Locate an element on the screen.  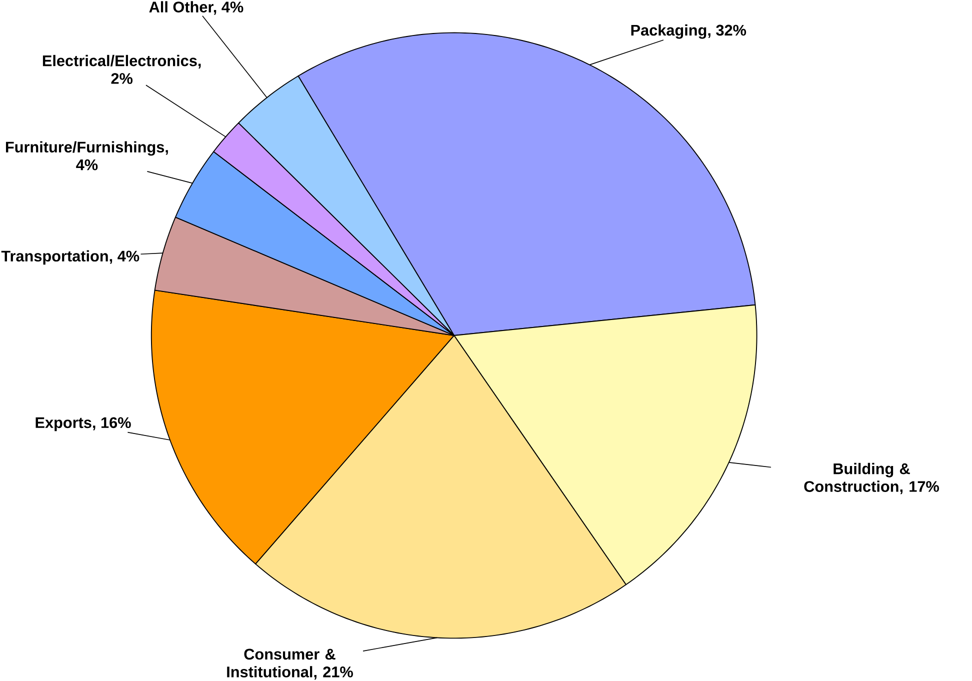
slice-label: All Other, 4% is located at coordinates (196, 8).